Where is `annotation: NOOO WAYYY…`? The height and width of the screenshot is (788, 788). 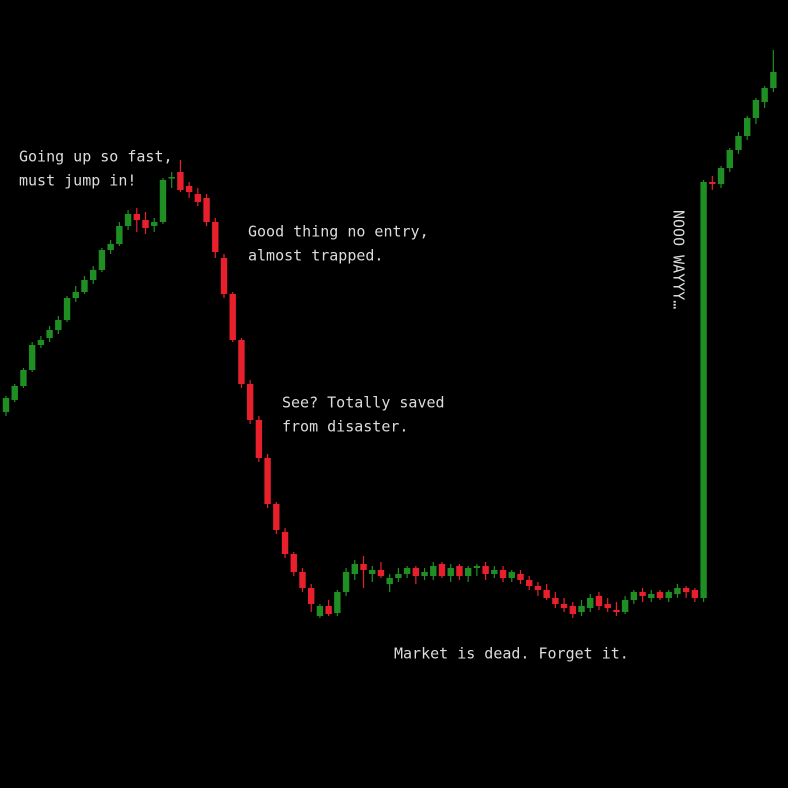
annotation: NOOO WAYYY… is located at coordinates (679, 259).